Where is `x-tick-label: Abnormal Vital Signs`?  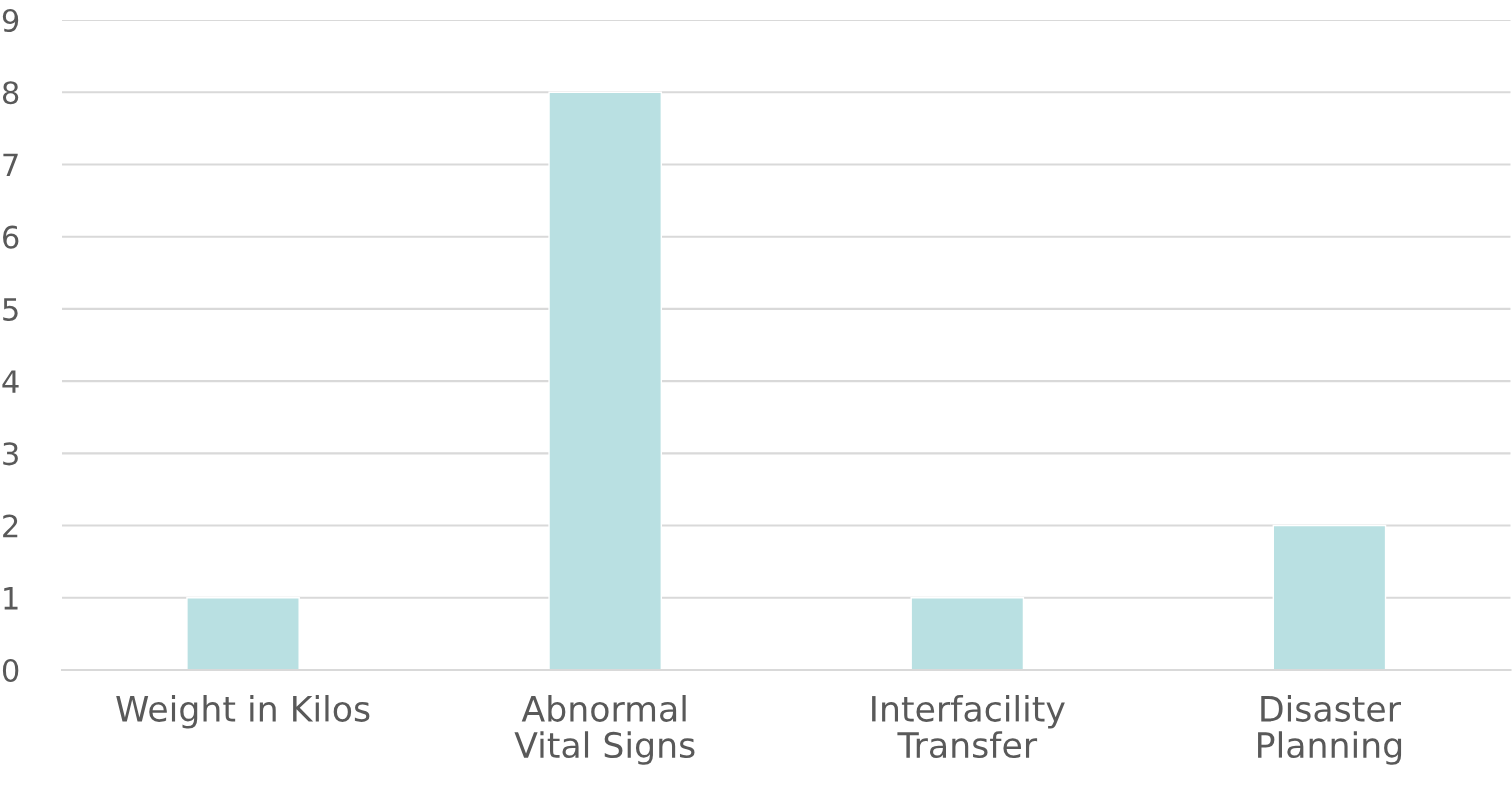
x-tick-label: Abnormal Vital Signs is located at coordinates (604, 730).